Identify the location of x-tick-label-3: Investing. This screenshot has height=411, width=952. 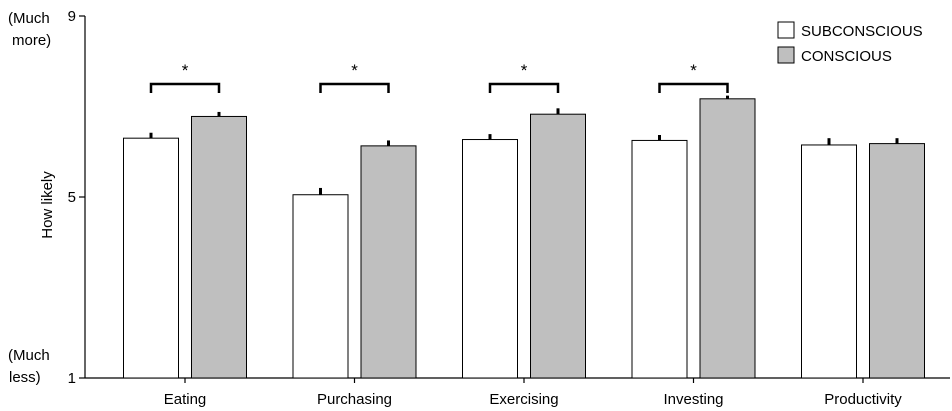
(693, 399).